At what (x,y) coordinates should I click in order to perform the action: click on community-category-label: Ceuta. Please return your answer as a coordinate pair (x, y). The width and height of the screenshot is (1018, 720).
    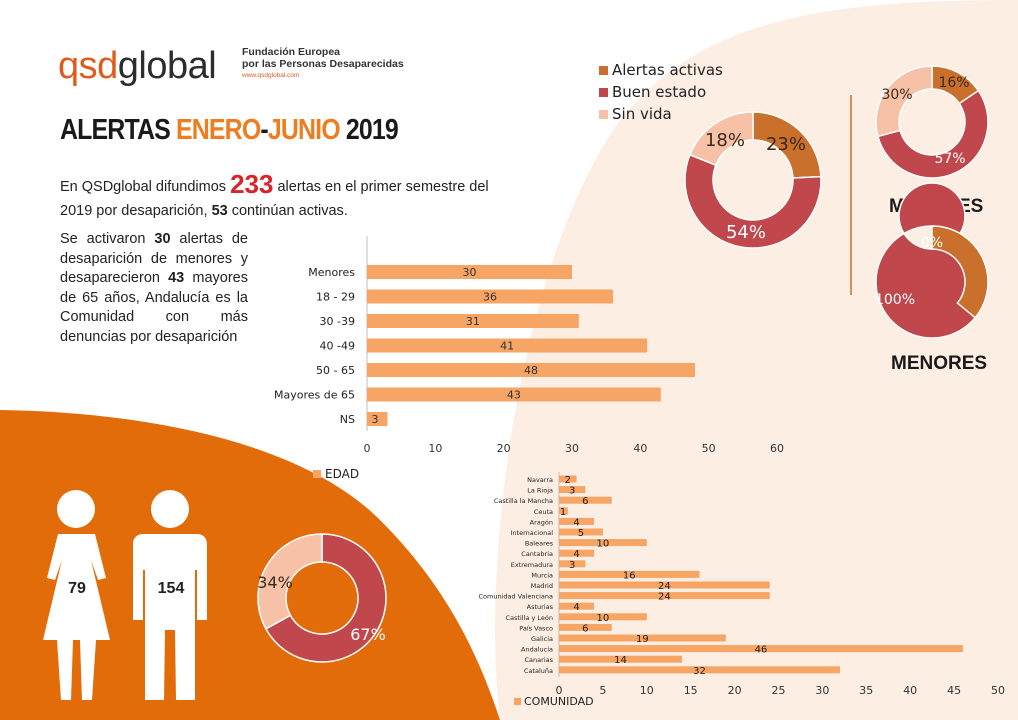
    Looking at the image, I should click on (543, 512).